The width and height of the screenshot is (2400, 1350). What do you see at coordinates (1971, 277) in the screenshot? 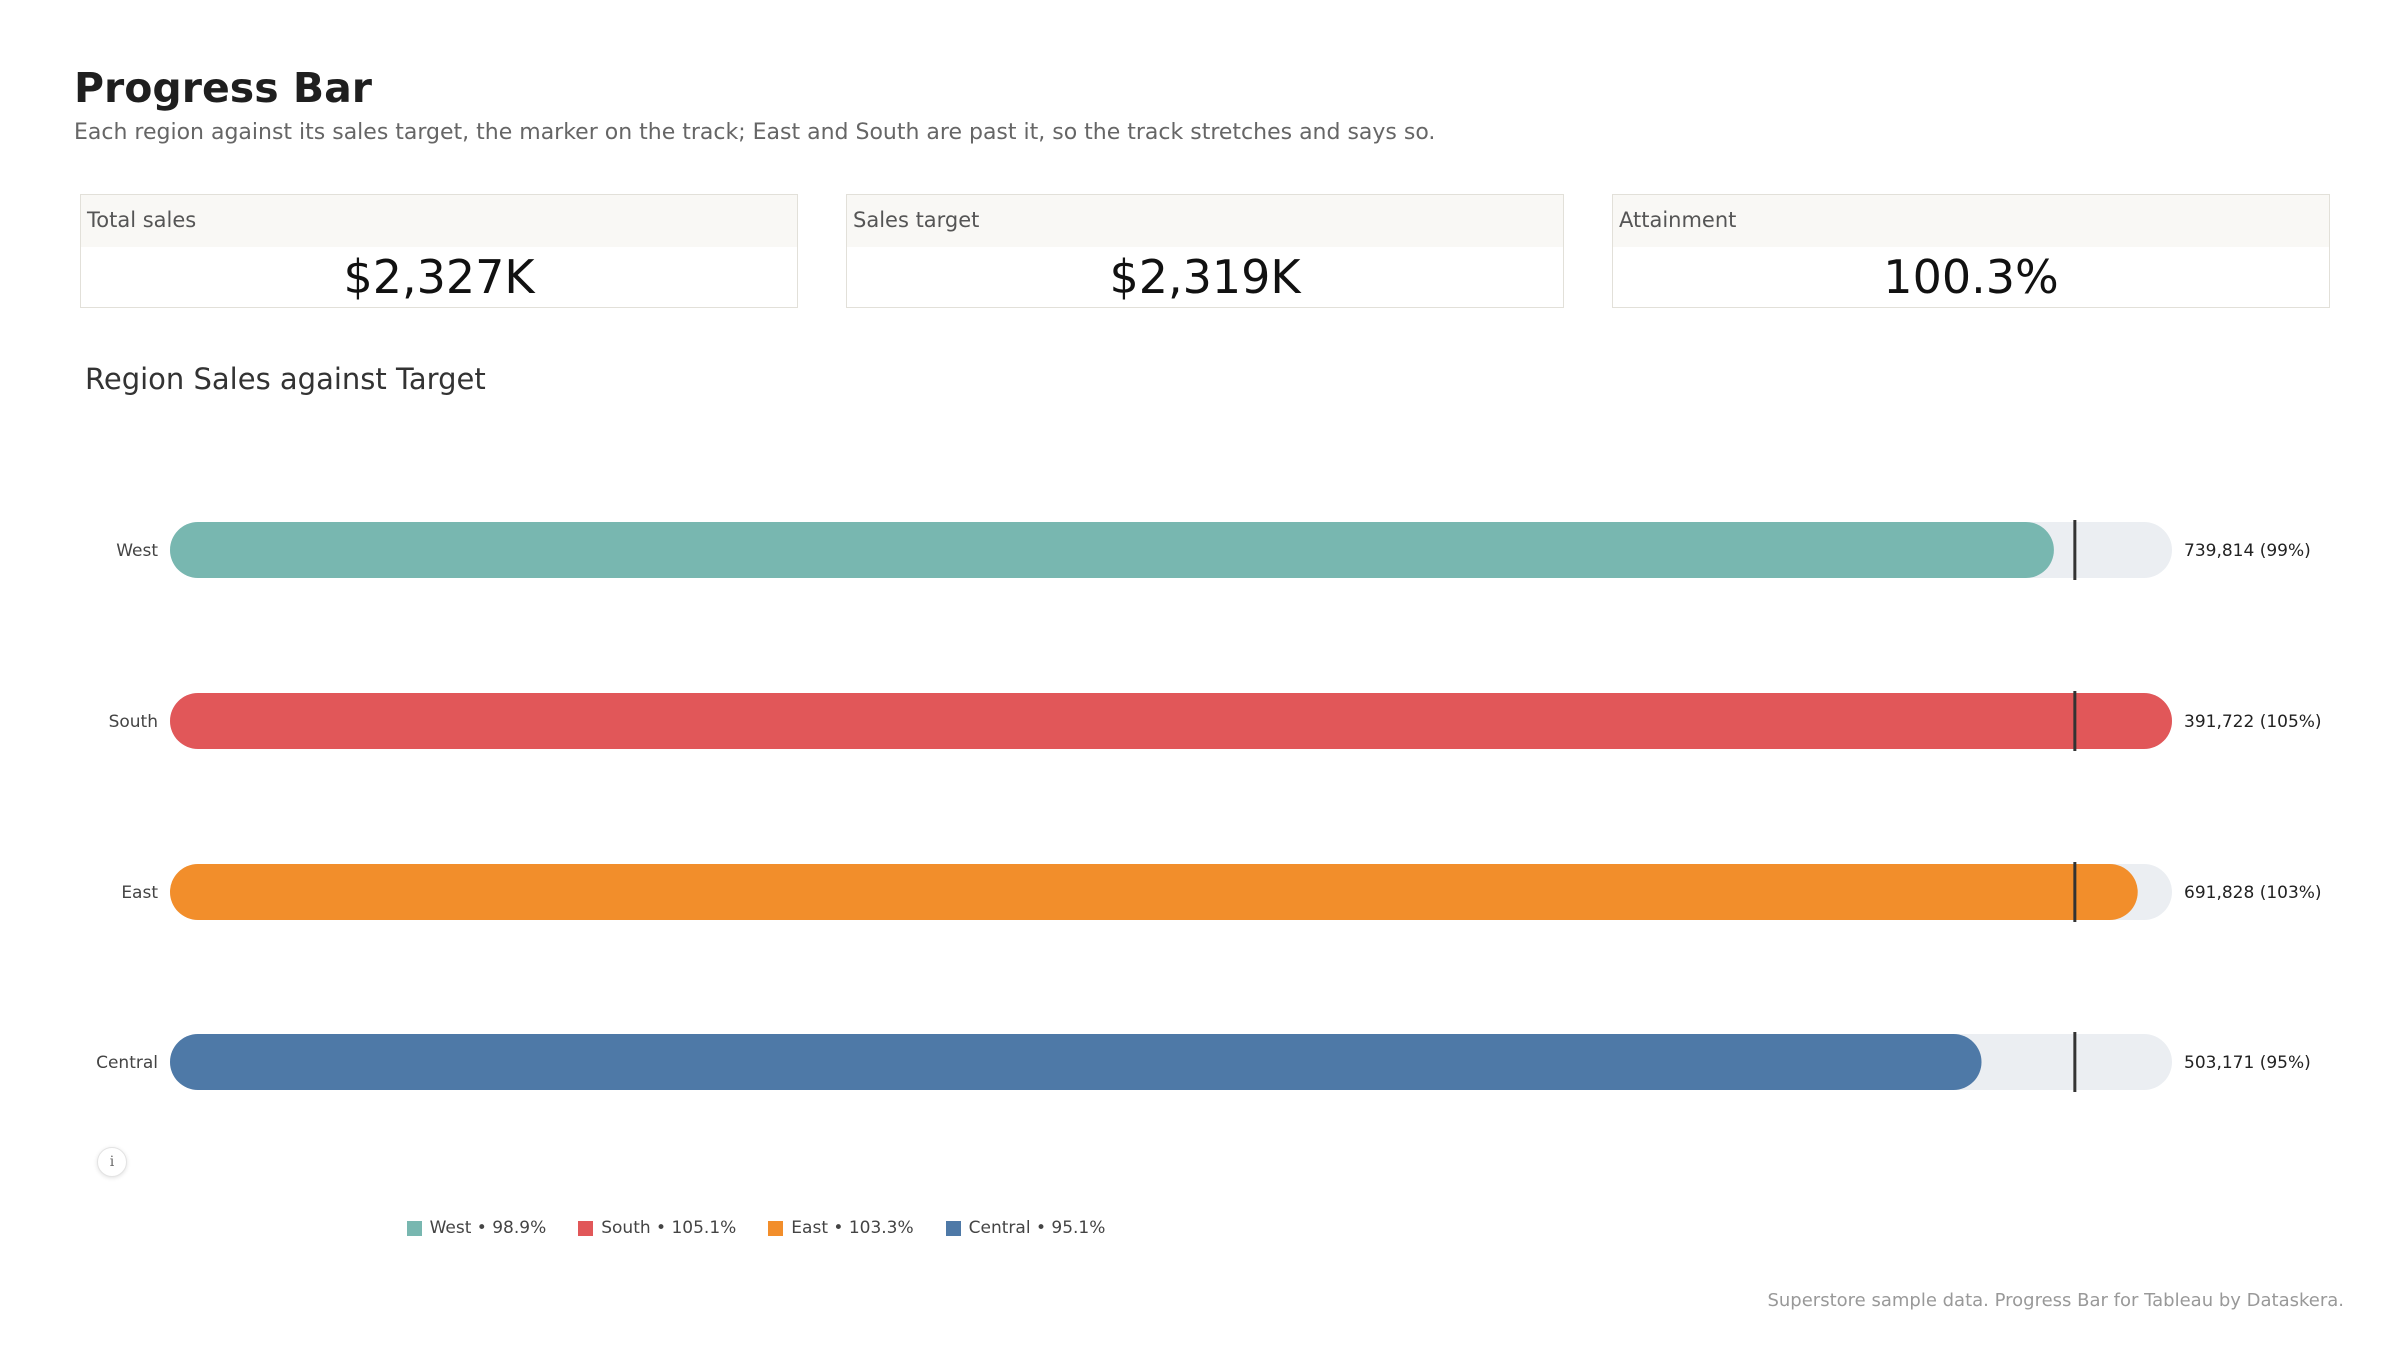
I see `kpi-value: 100.3%` at bounding box center [1971, 277].